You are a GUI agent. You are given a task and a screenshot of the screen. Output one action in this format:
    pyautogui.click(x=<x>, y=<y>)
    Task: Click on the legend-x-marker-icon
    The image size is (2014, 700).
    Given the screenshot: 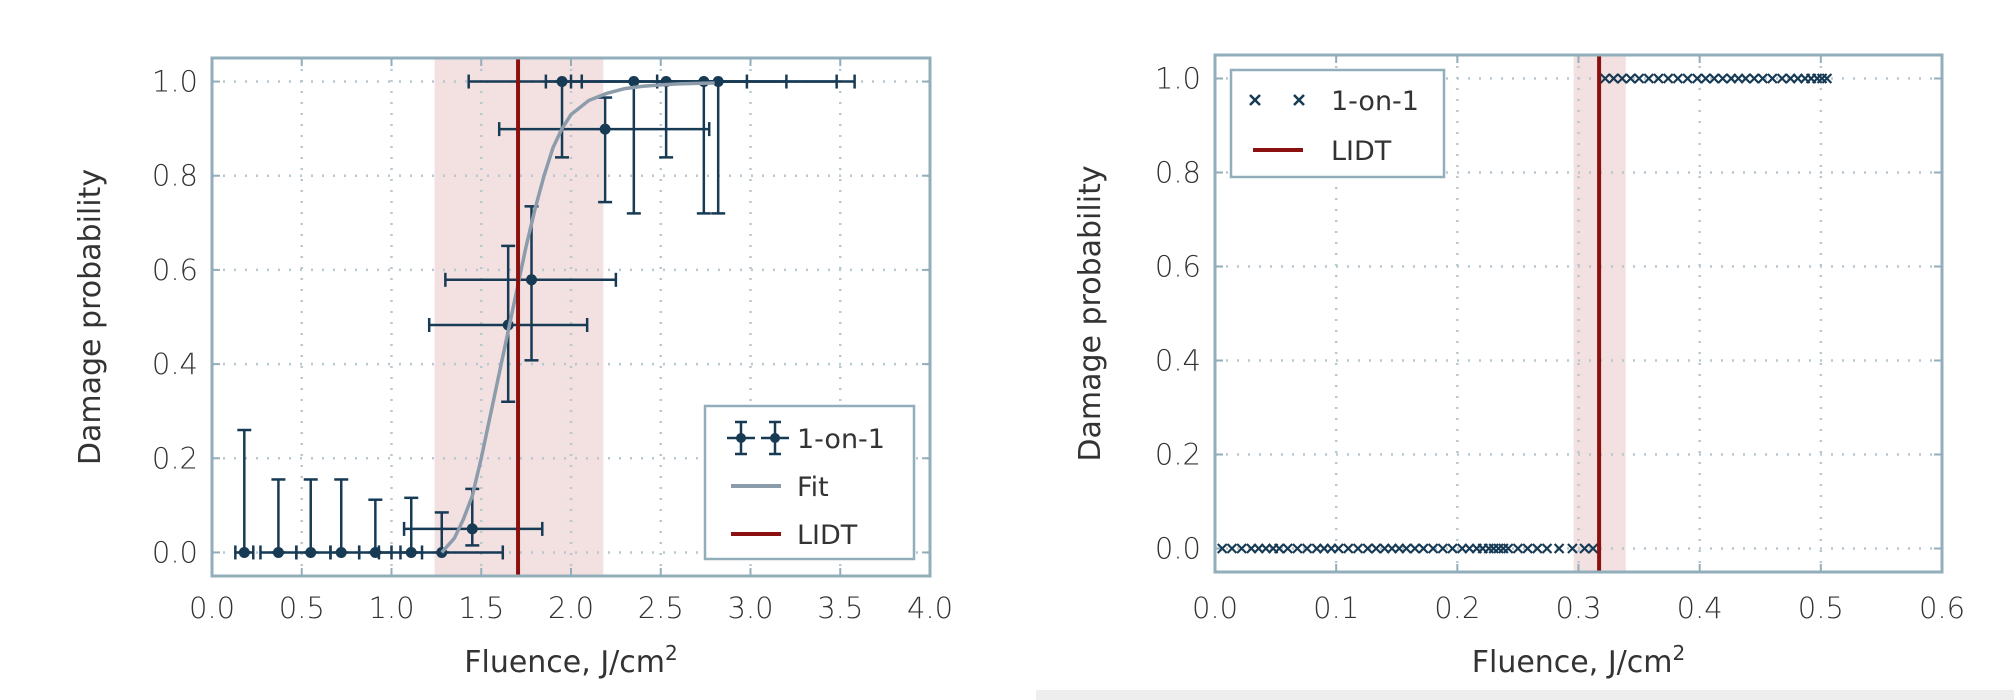 What is the action you would take?
    pyautogui.click(x=1255, y=100)
    